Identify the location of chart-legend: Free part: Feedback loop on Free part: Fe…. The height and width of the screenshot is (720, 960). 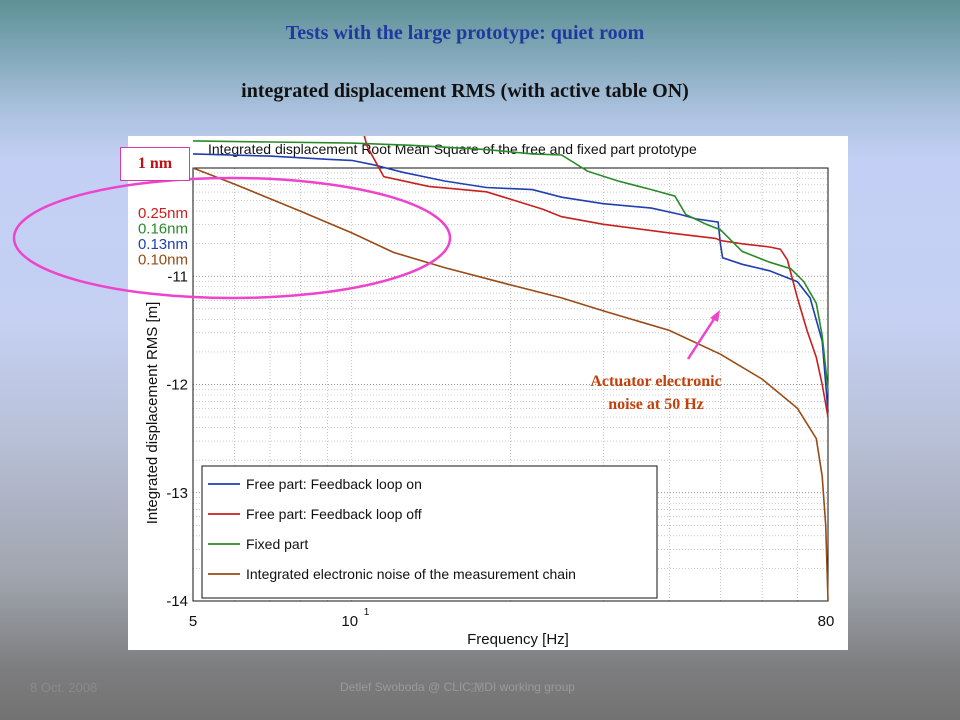
(429, 532).